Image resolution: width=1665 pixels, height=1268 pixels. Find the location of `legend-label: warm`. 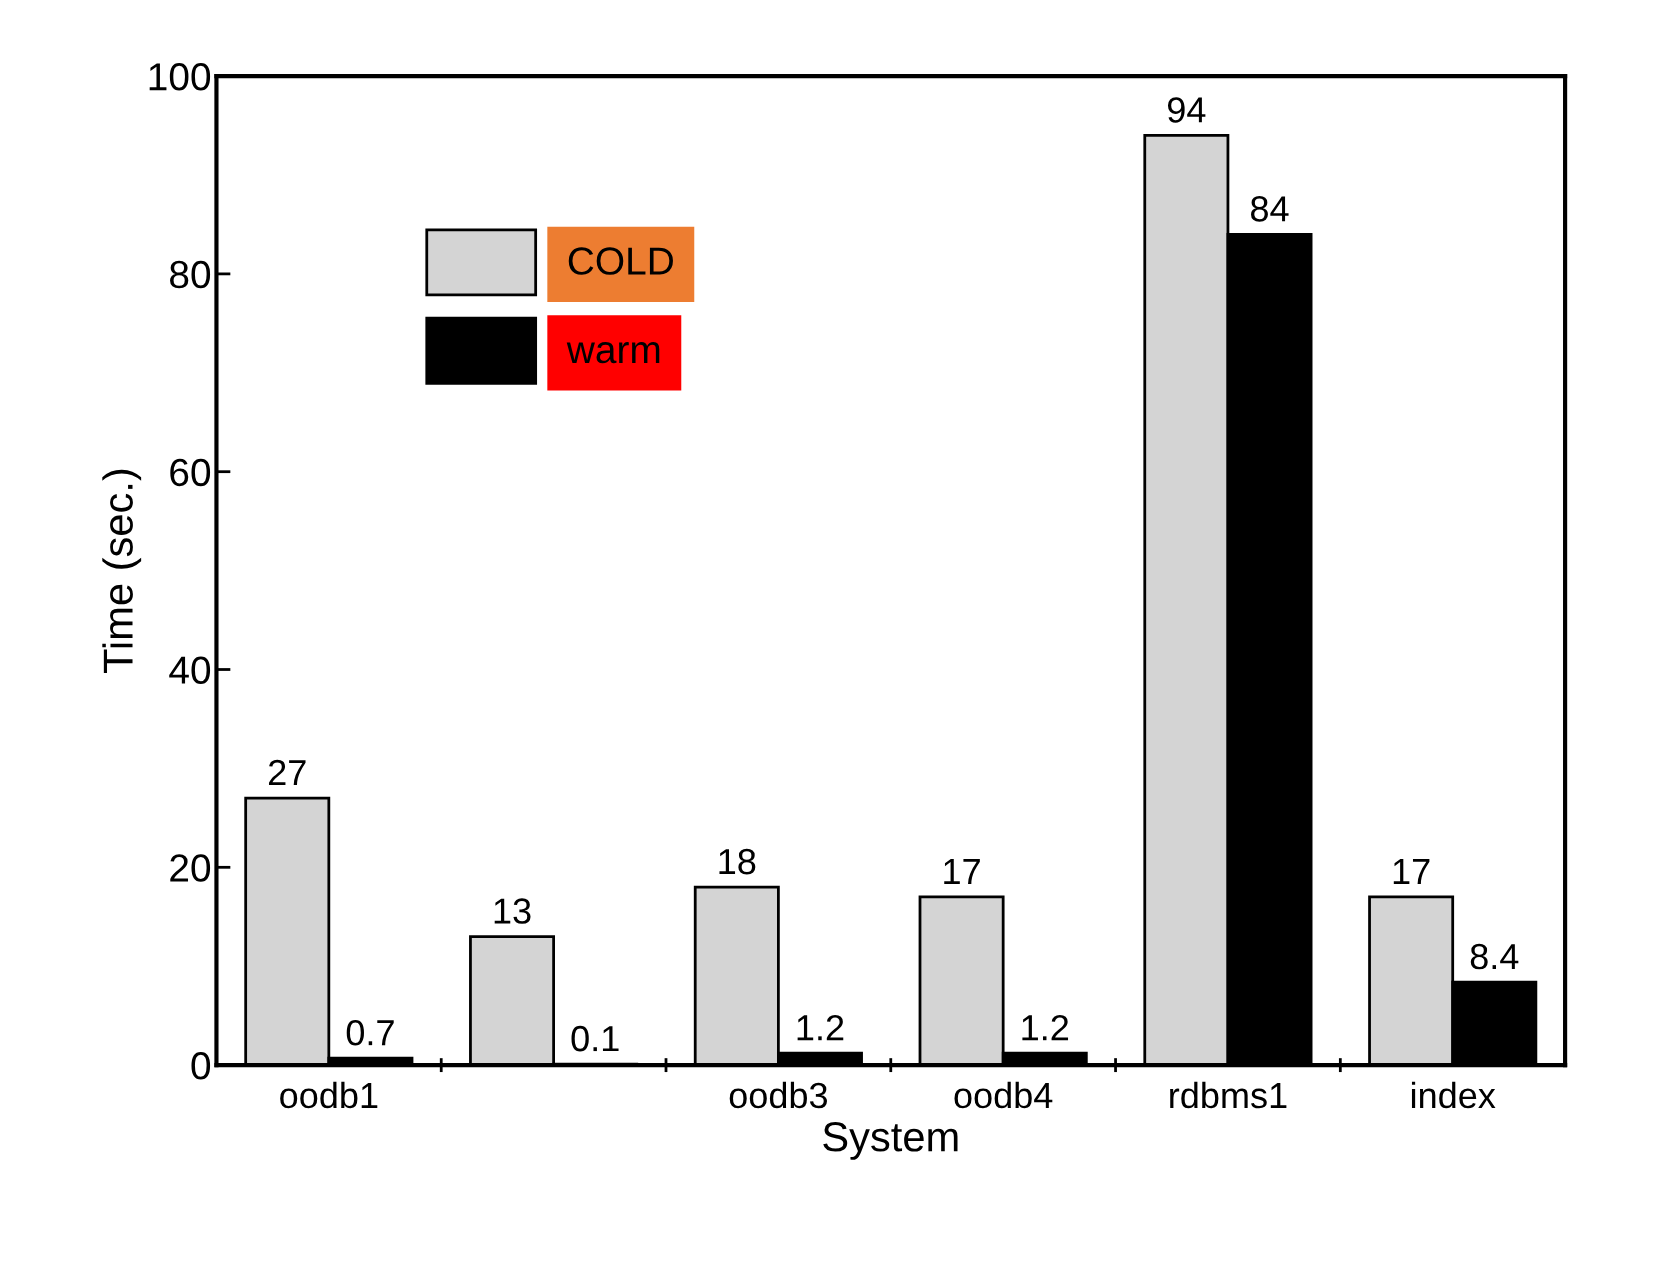

legend-label: warm is located at coordinates (613, 353).